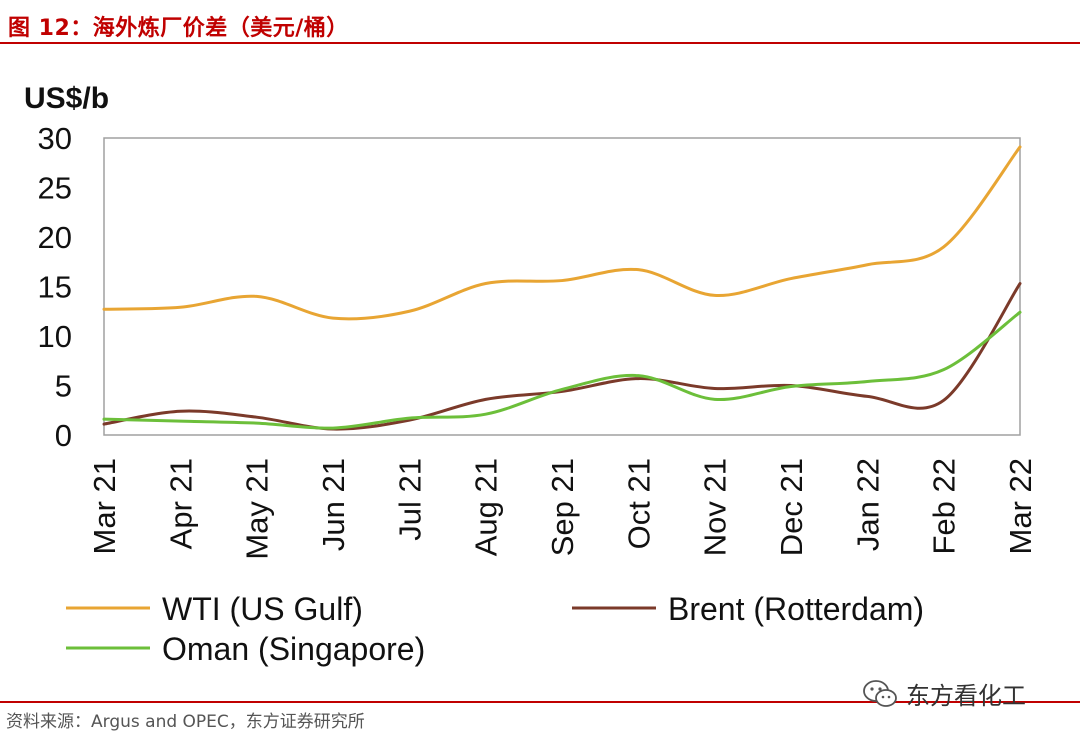 The image size is (1080, 742). What do you see at coordinates (333, 504) in the screenshot?
I see `x-tick-label: Jun 21` at bounding box center [333, 504].